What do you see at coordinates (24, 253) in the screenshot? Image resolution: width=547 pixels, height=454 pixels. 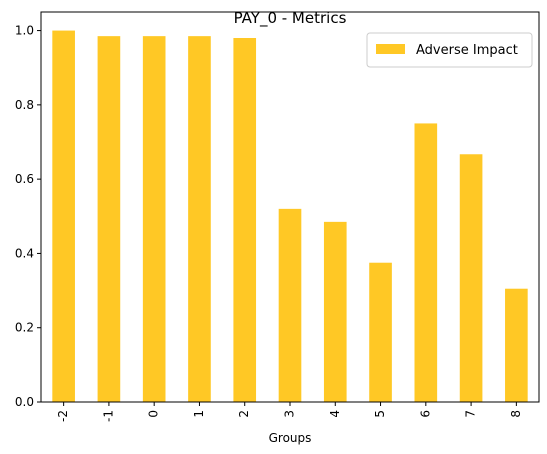 I see `y-tick-label: 0.4` at bounding box center [24, 253].